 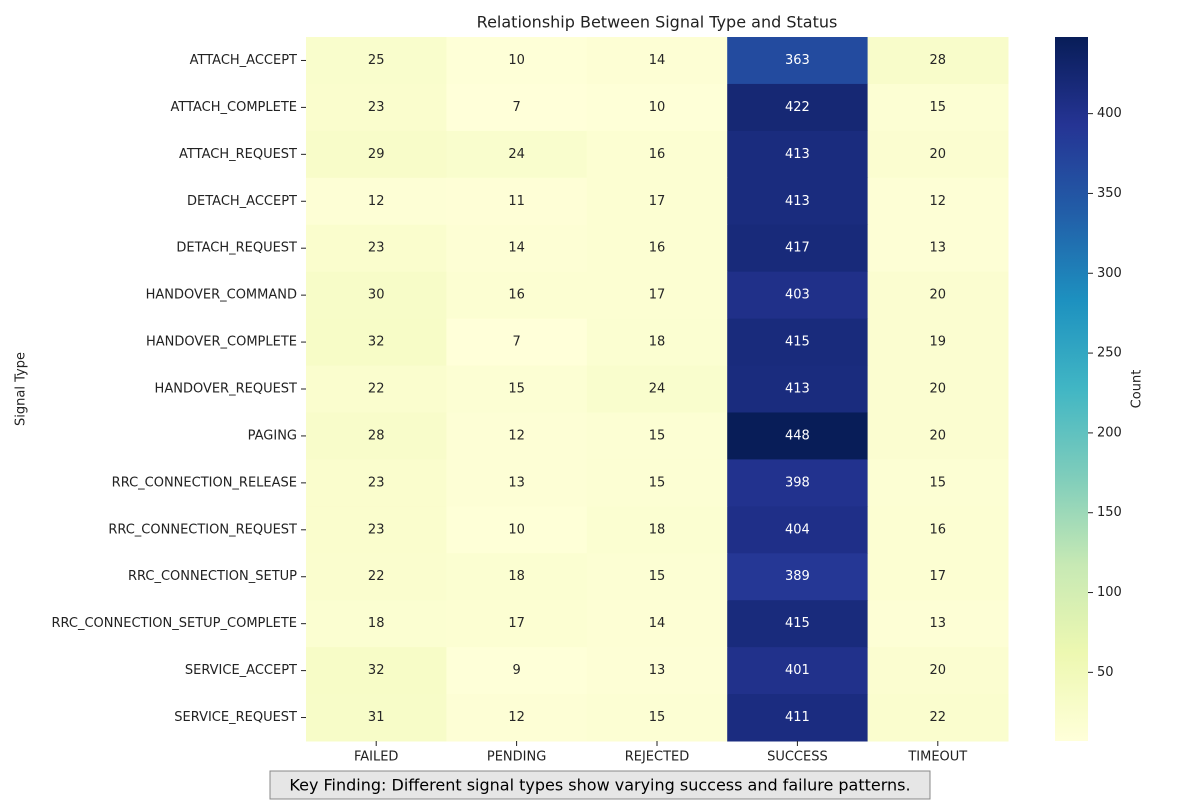 I want to click on cell-label: 10, so click(x=516, y=60).